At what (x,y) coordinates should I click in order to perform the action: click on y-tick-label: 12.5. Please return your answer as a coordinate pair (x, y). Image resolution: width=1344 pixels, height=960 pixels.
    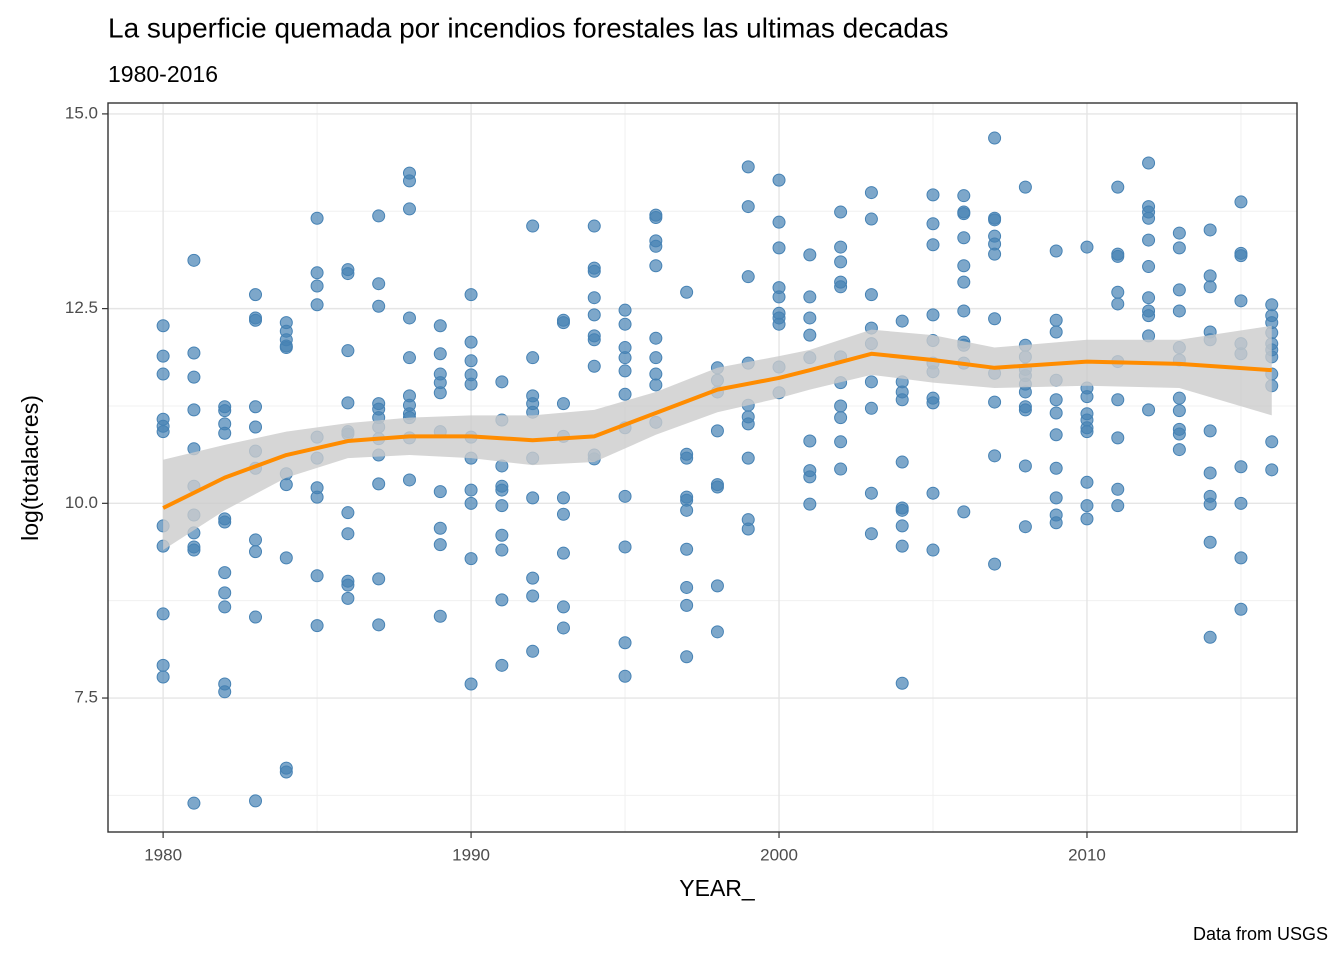
    Looking at the image, I should click on (81, 307).